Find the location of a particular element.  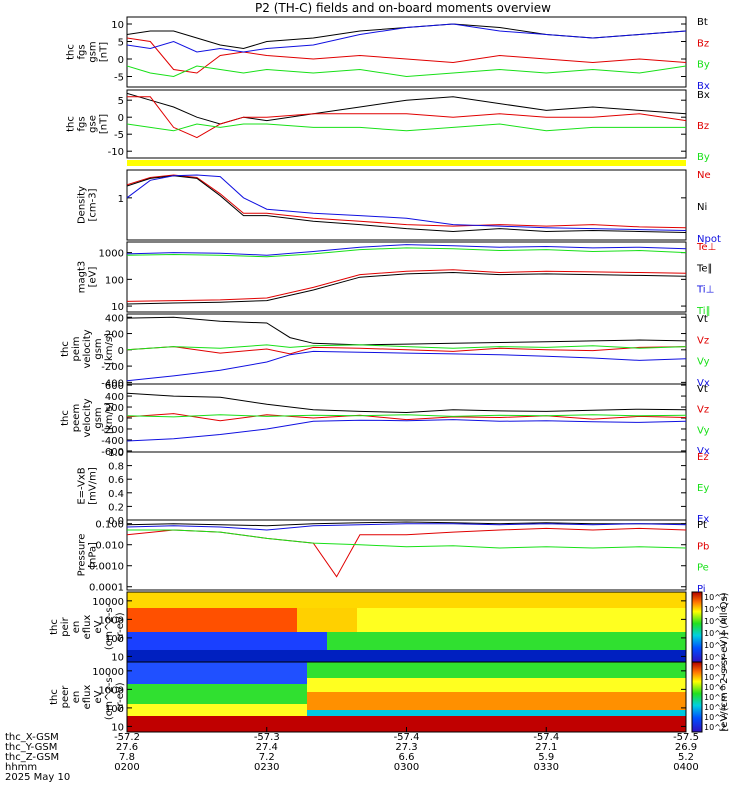

ytick-label: 0.100 is located at coordinates (109, 525).